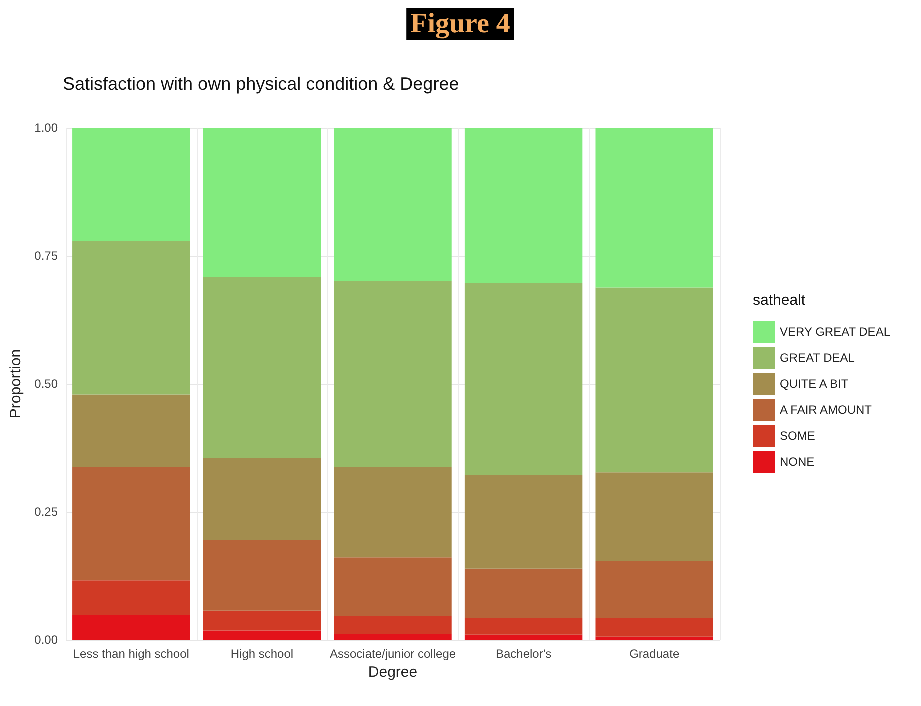 The height and width of the screenshot is (706, 921). What do you see at coordinates (524, 654) in the screenshot?
I see `x-tick-label: Bachelor's` at bounding box center [524, 654].